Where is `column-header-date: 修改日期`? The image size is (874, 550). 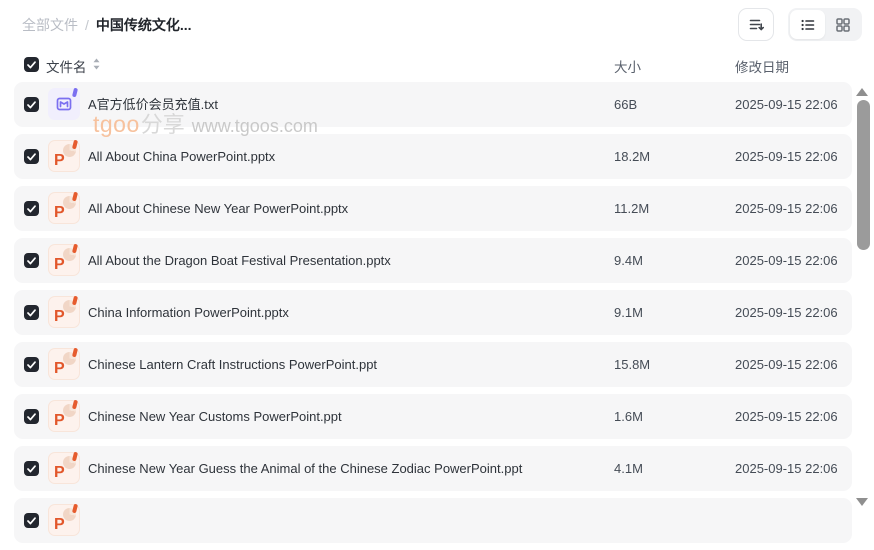 column-header-date: 修改日期 is located at coordinates (762, 67).